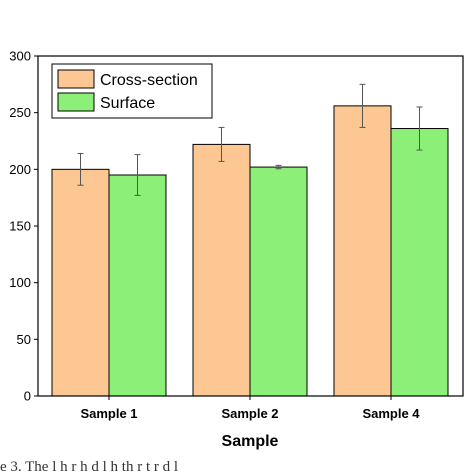 The height and width of the screenshot is (474, 474). I want to click on y-tick-label: 300, so click(20, 56).